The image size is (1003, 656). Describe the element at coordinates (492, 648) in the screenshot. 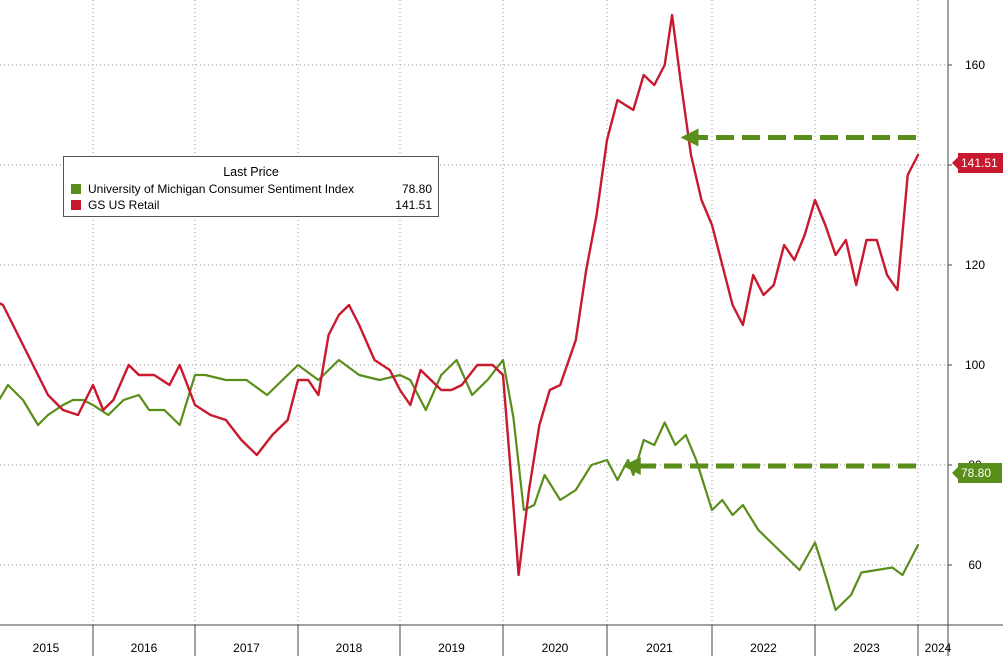

I see `x-axis-tick-labels: 2015 2016 2017 2018 2019 2020 2021 2022 2023 2024` at that location.